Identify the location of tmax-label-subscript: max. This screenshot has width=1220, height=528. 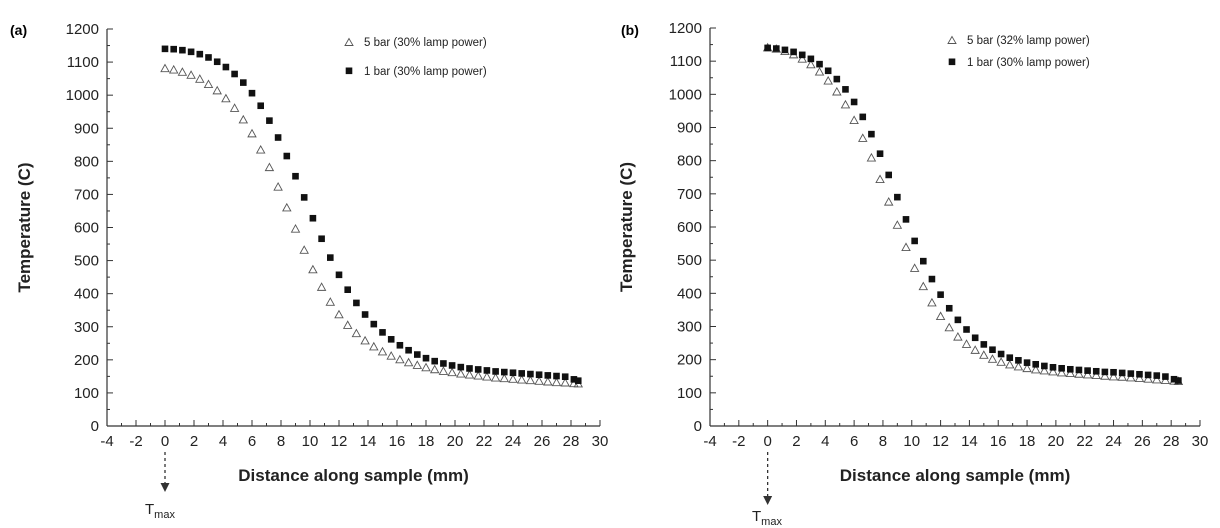
(771, 522).